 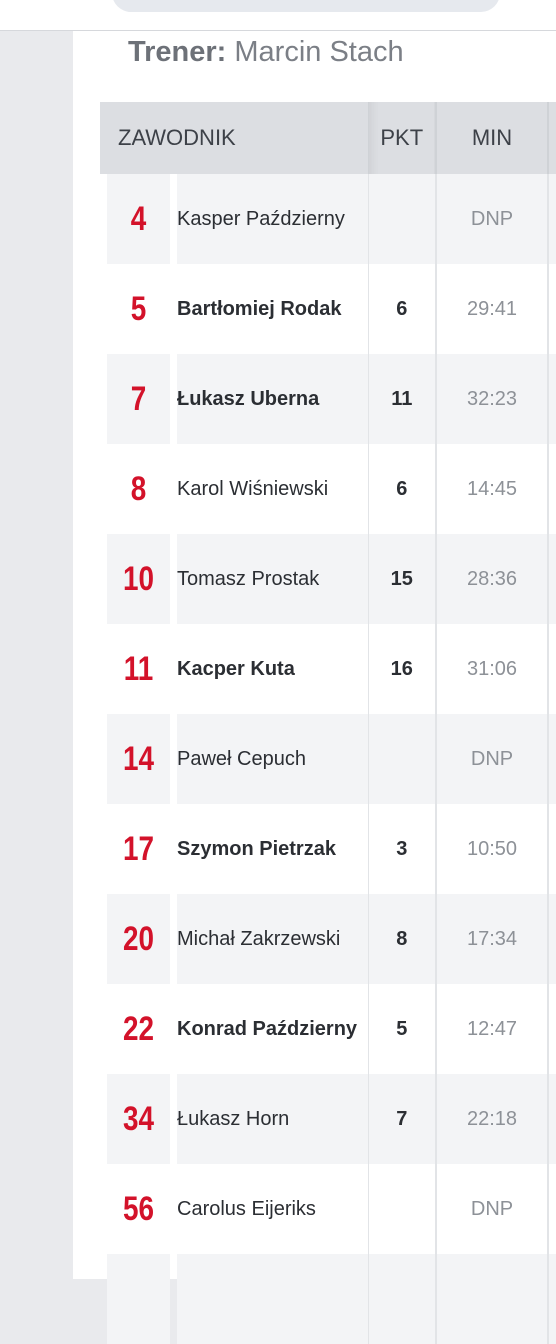 I want to click on coach-name: Marcin Stach, so click(x=319, y=52).